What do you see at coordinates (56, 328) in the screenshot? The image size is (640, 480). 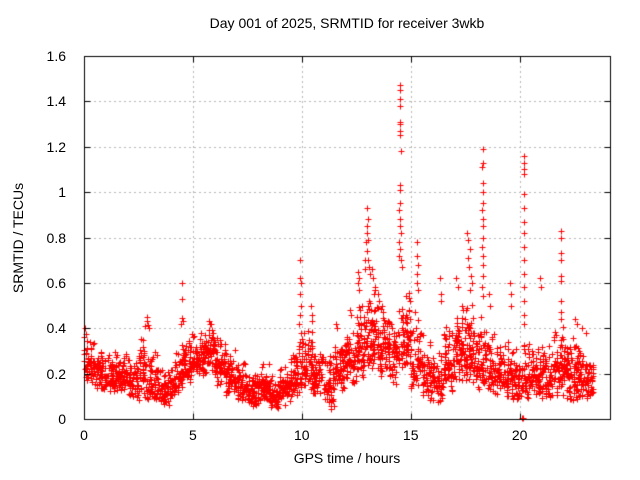 I see `y-tick-label-0.4: 0.4` at bounding box center [56, 328].